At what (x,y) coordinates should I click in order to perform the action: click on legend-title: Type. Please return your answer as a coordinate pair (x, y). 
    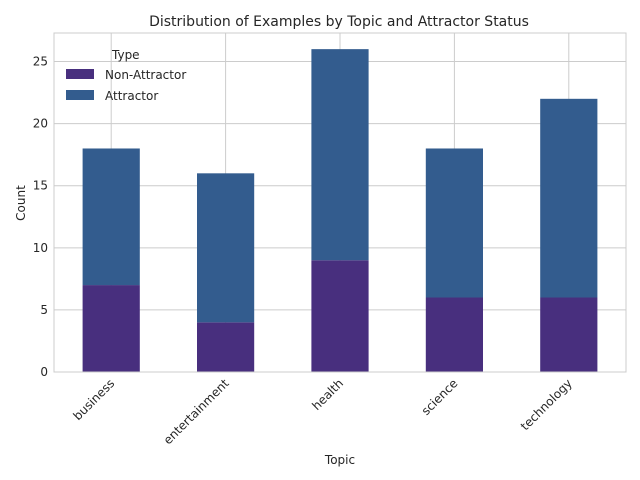
    Looking at the image, I should click on (125, 55).